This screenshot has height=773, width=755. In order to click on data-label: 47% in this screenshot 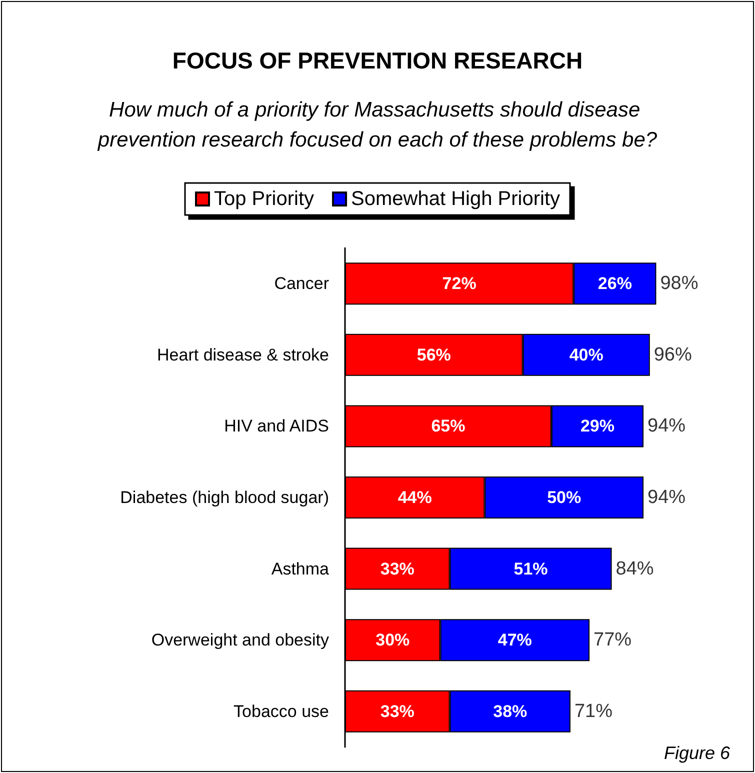, I will do `click(515, 640)`.